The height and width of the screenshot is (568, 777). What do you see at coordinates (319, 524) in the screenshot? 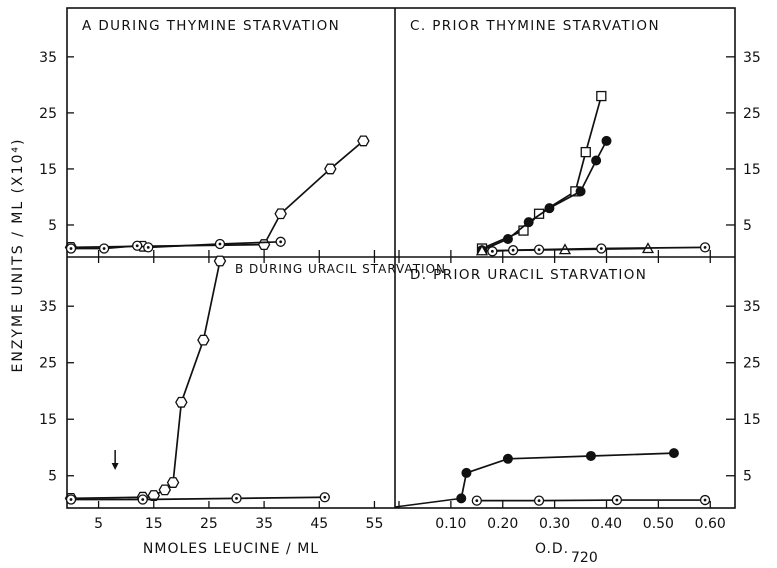
I see `x-tick-label: 45` at bounding box center [319, 524].